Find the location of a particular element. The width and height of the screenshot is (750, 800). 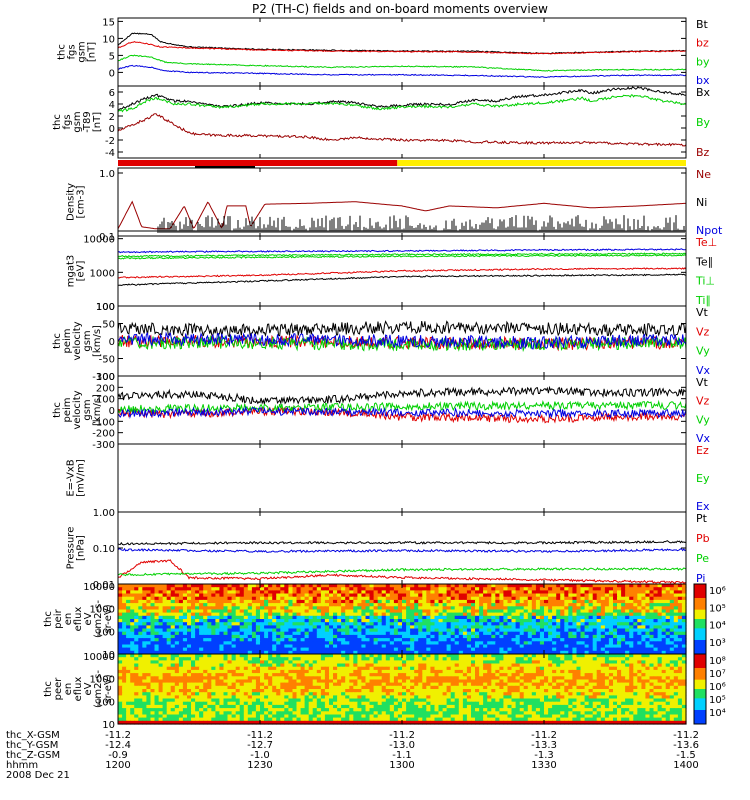

ytick-label: 100 is located at coordinates (105, 307).